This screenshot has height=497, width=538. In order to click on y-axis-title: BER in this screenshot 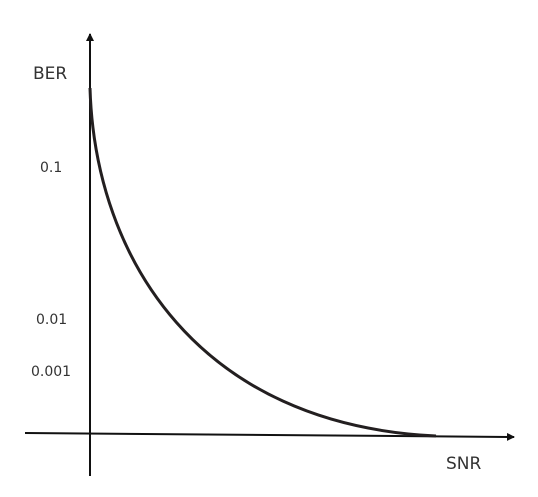, I will do `click(50, 74)`.